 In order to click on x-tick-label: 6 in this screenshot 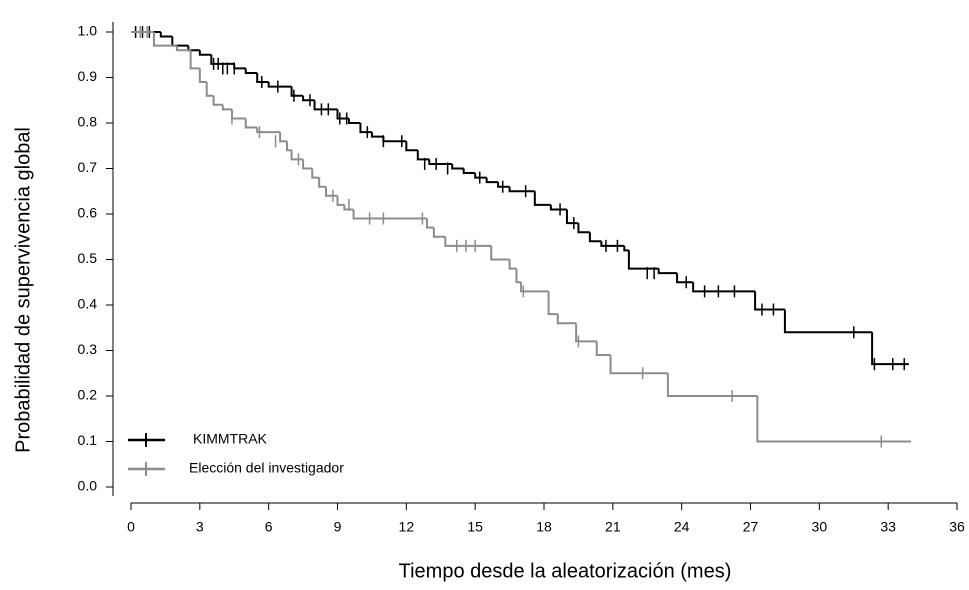, I will do `click(269, 527)`.